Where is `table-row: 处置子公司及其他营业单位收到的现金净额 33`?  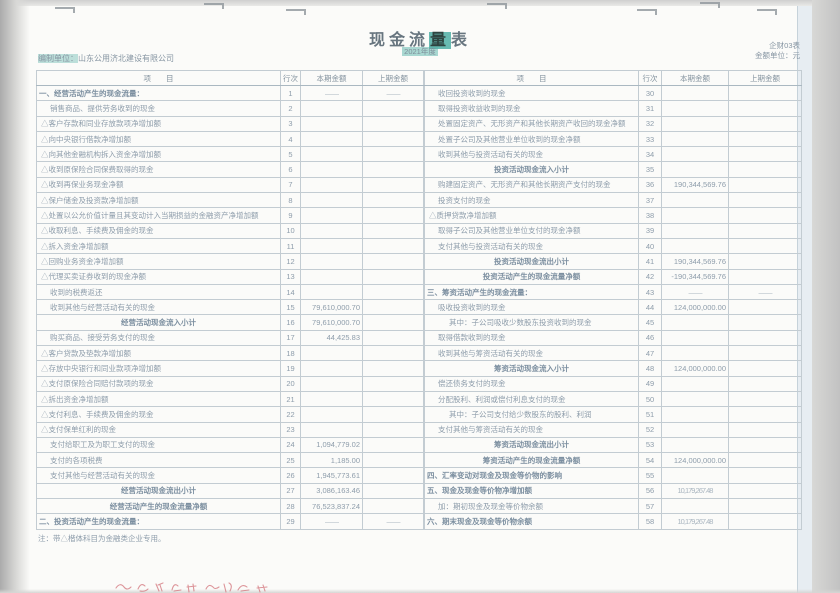
table-row: 处置子公司及其他营业单位收到的现金净额 33 is located at coordinates (613, 139).